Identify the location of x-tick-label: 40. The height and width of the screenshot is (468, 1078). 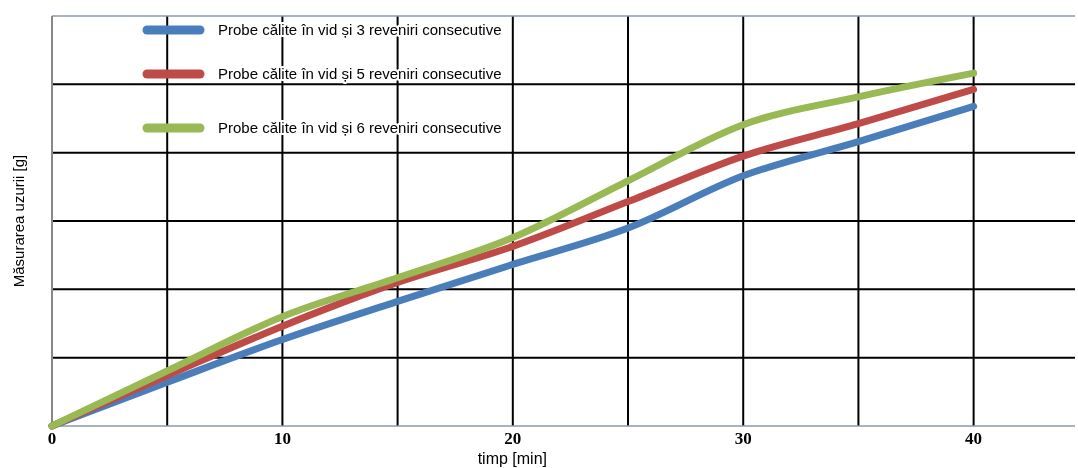
(974, 438).